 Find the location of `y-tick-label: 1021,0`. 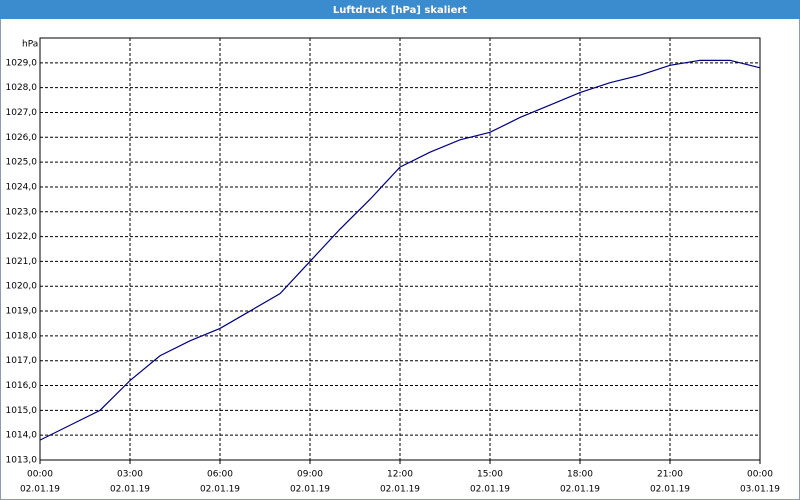

y-tick-label: 1021,0 is located at coordinates (22, 262).